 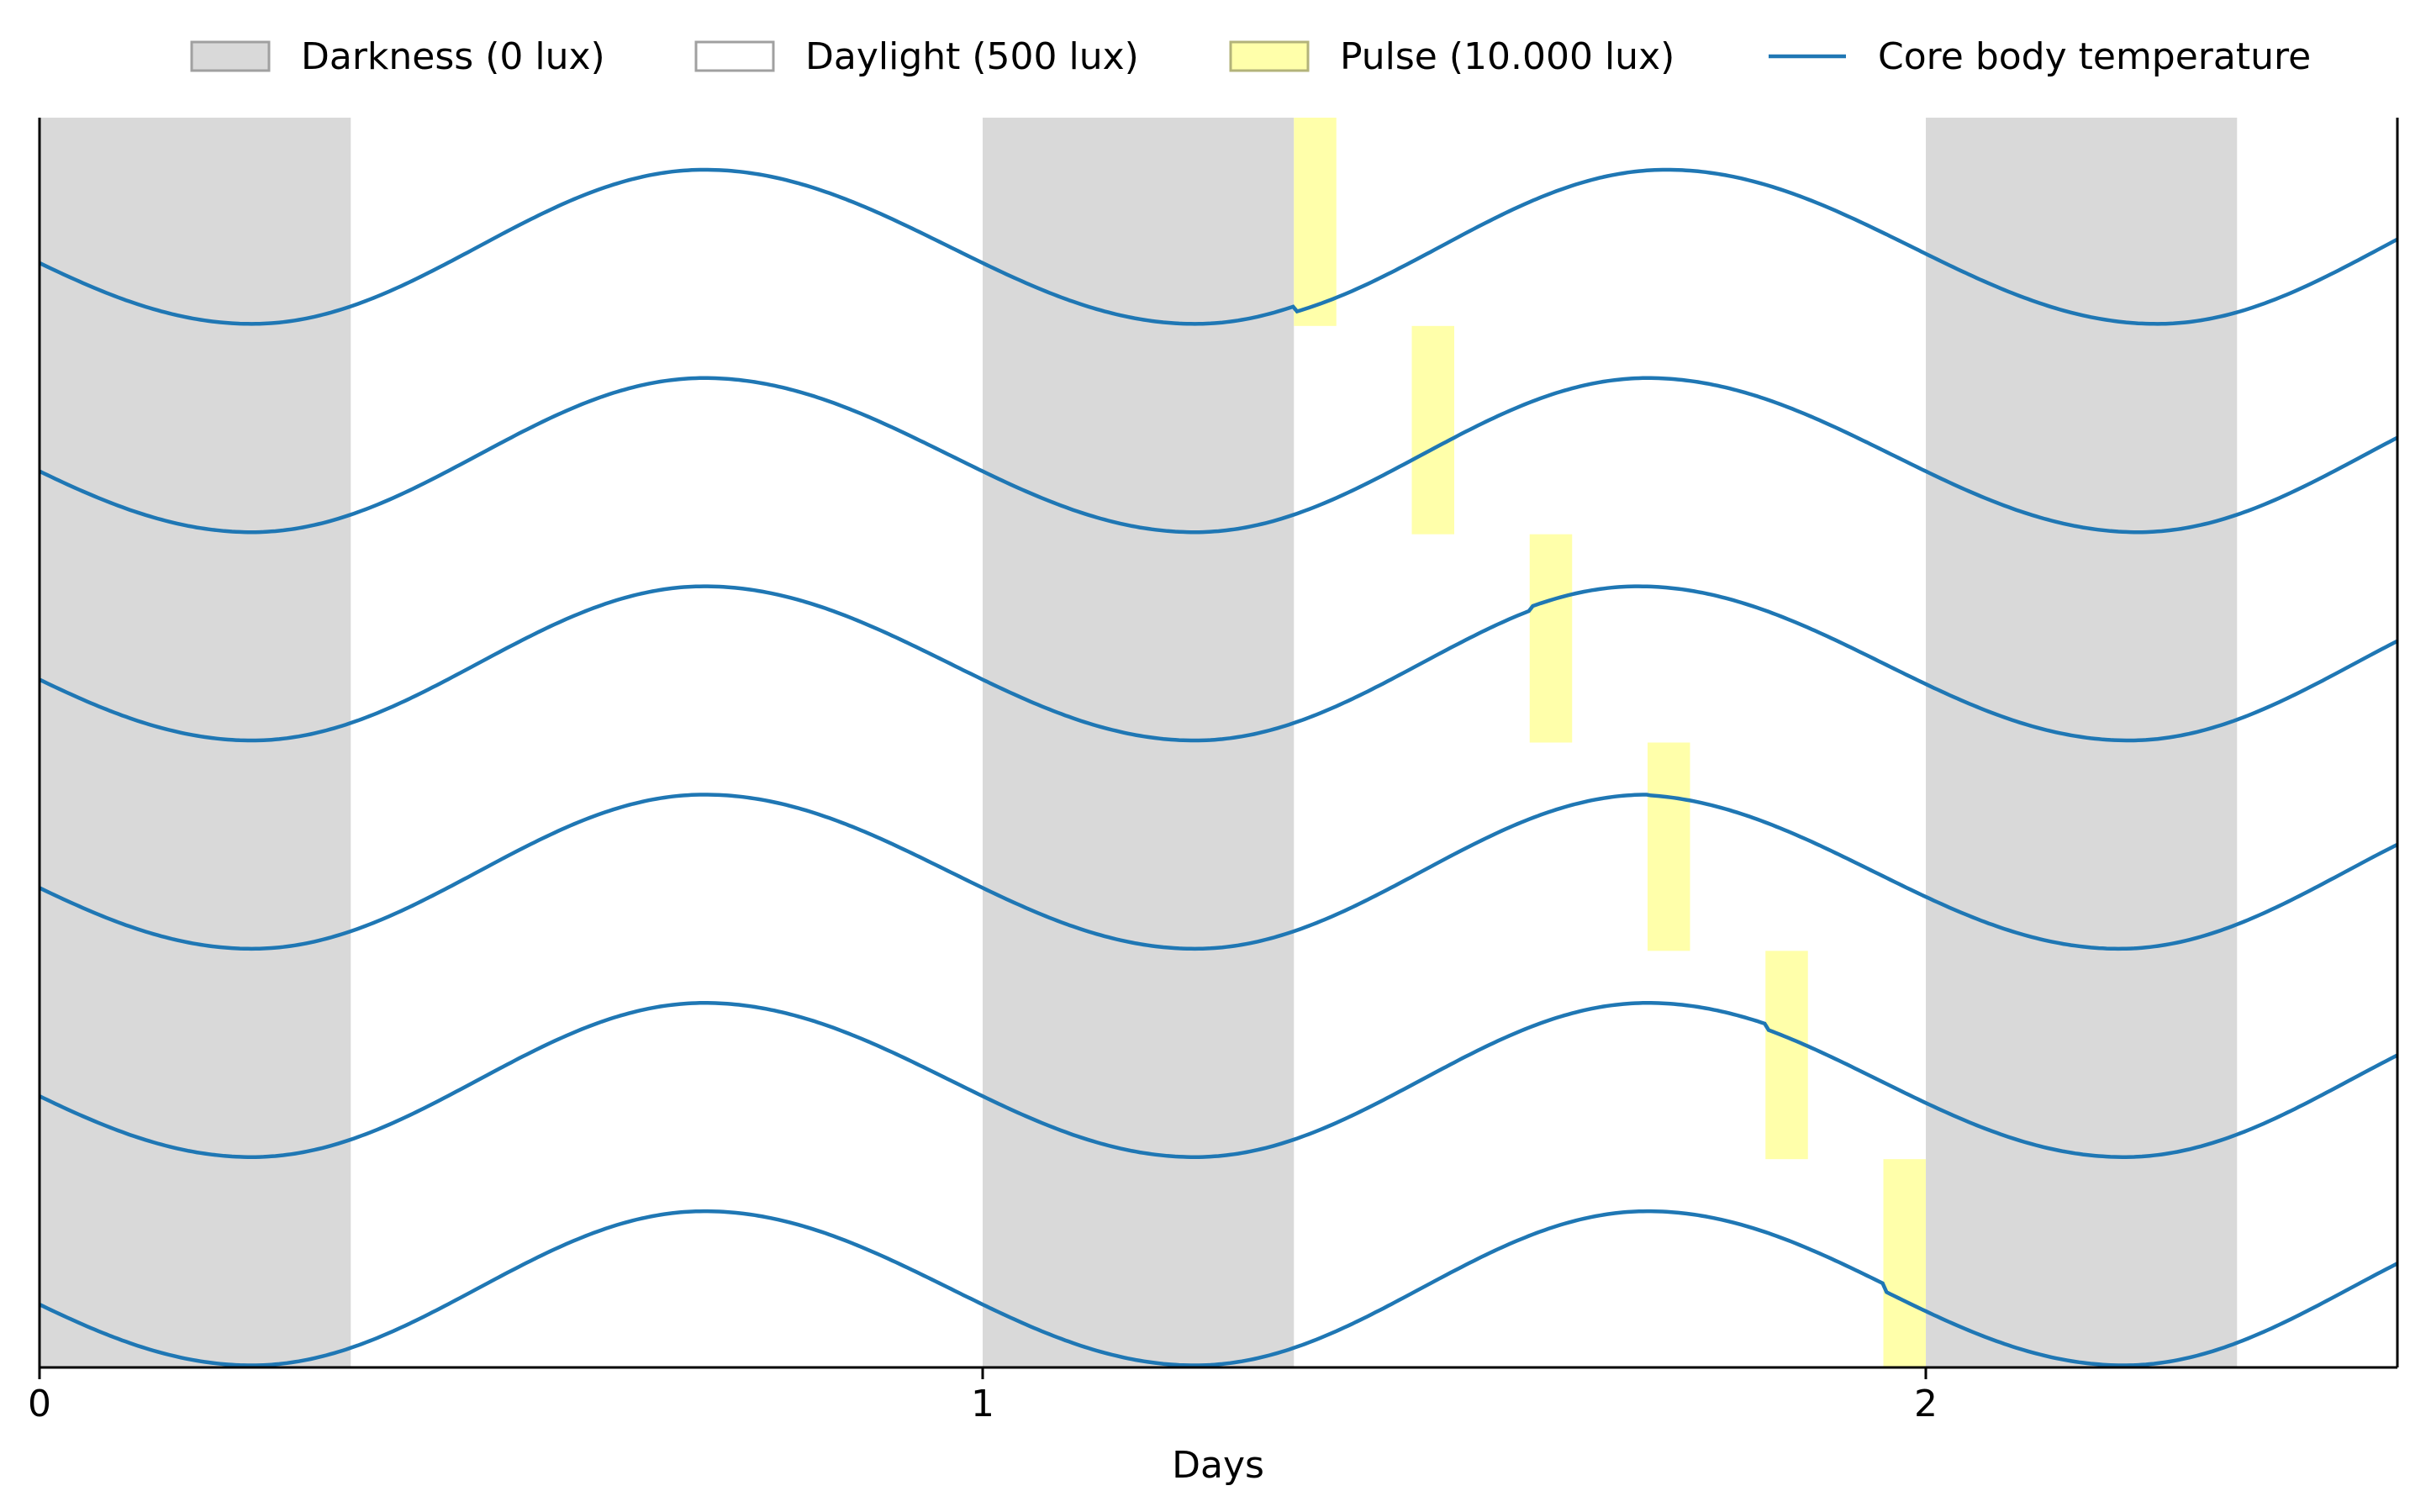 What do you see at coordinates (1218, 1466) in the screenshot?
I see `x-axis-label: Days` at bounding box center [1218, 1466].